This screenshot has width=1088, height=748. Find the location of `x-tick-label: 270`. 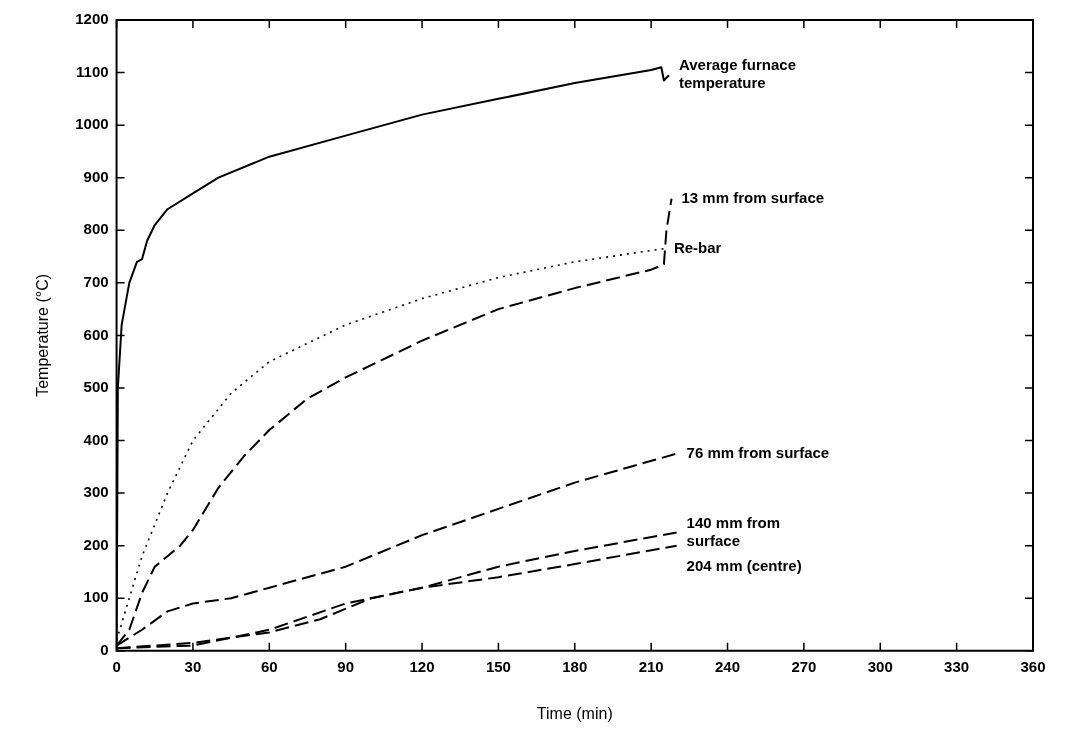

x-tick-label: 270 is located at coordinates (804, 666).